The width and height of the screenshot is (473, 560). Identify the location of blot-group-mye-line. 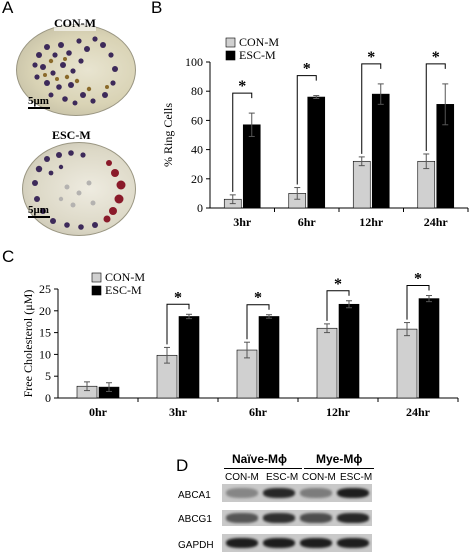
(339, 468).